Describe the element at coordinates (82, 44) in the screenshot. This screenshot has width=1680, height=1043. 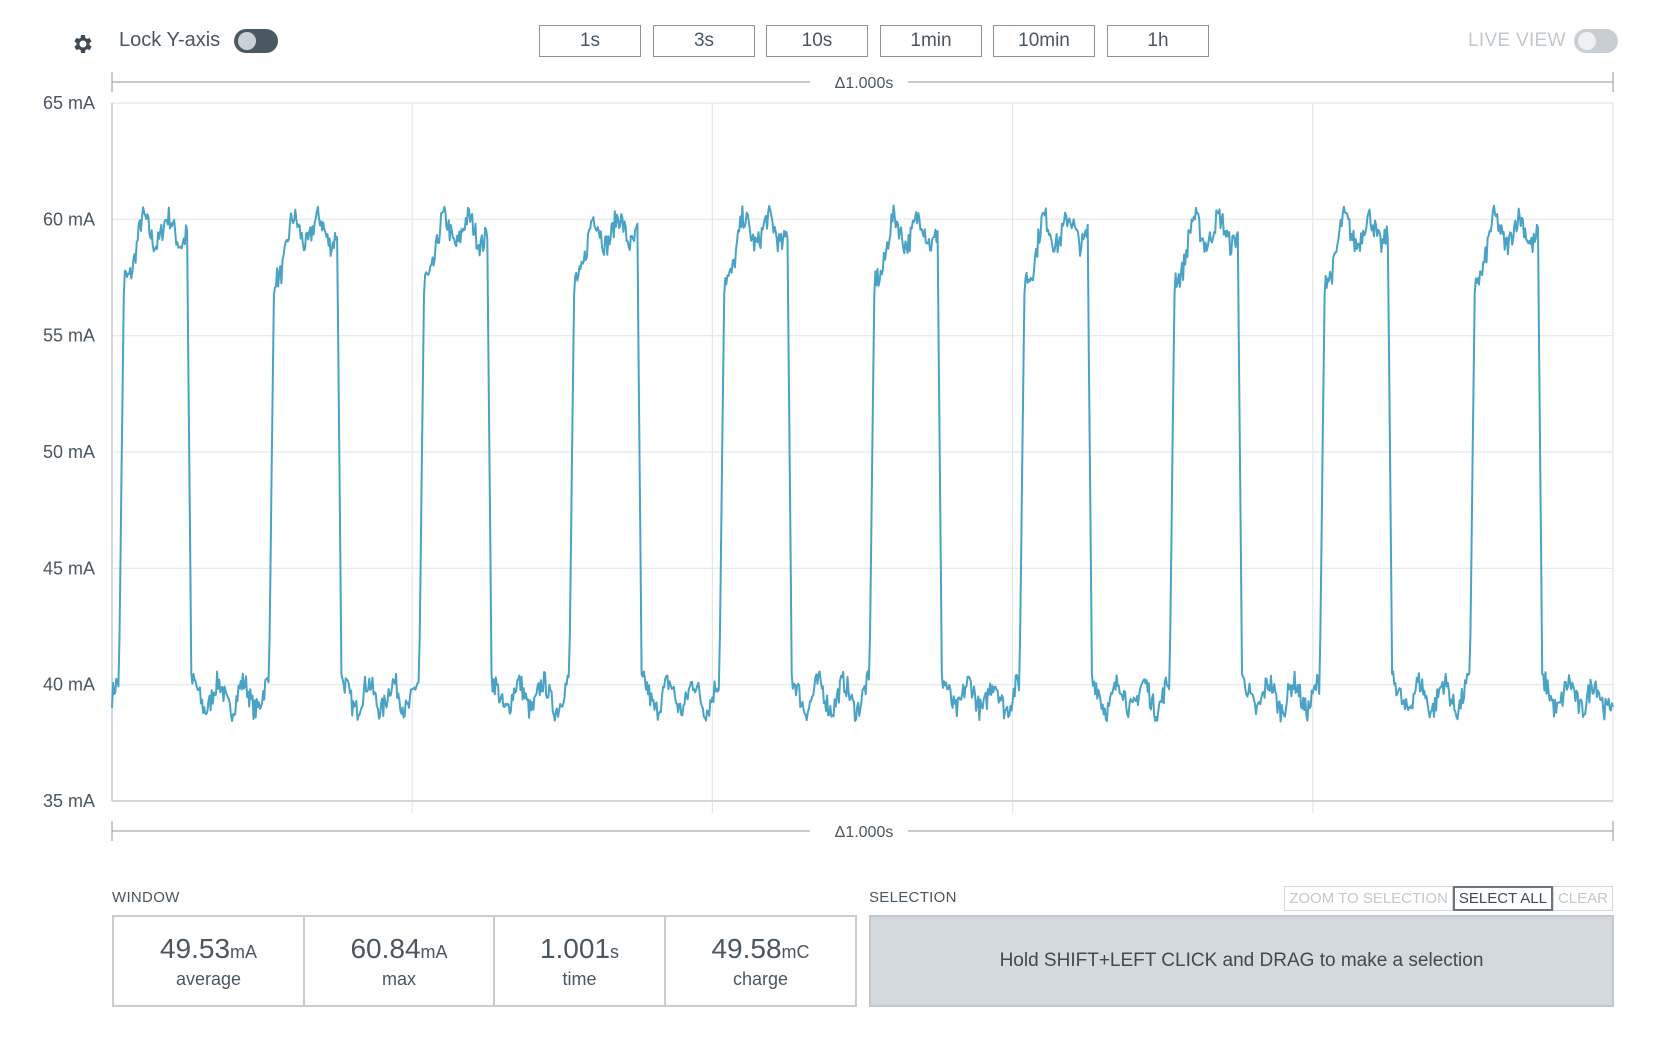
I see `gear-icon` at that location.